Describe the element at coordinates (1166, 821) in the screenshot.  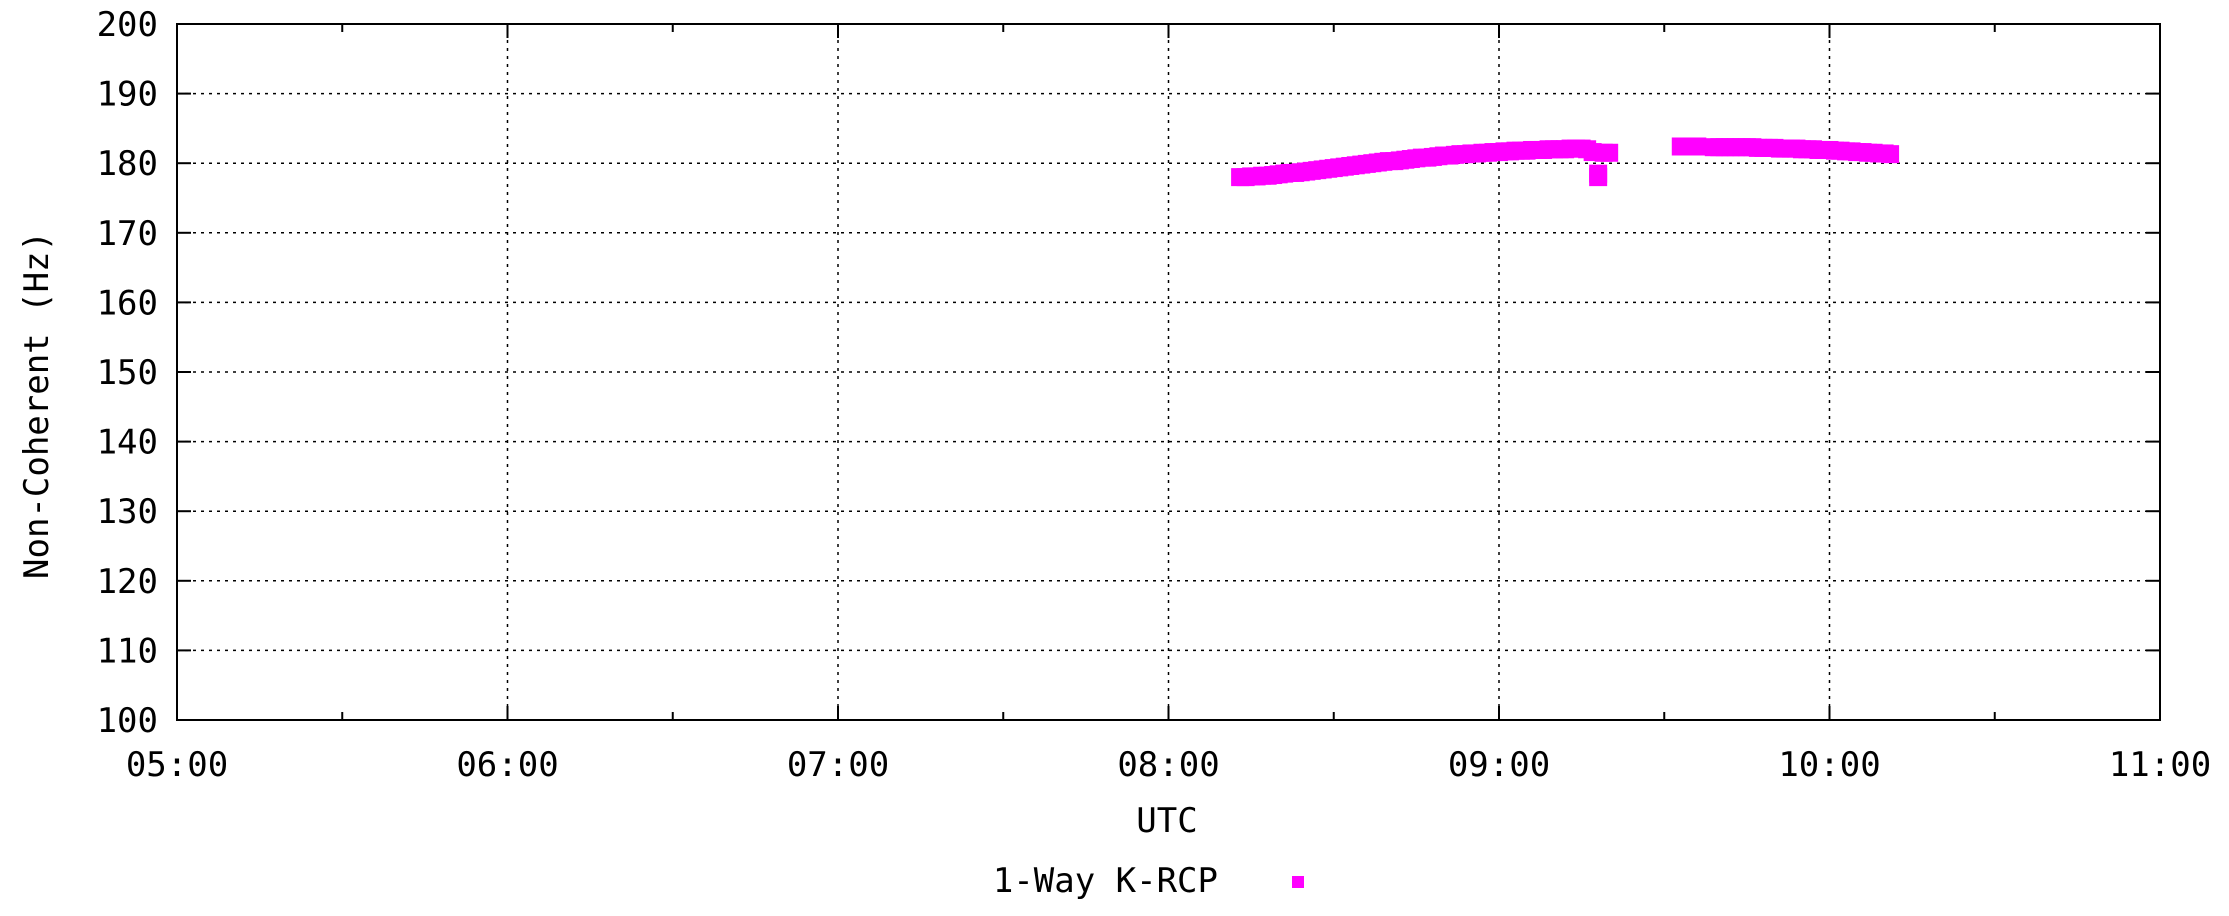
I see `x-axis-title: UTC` at that location.